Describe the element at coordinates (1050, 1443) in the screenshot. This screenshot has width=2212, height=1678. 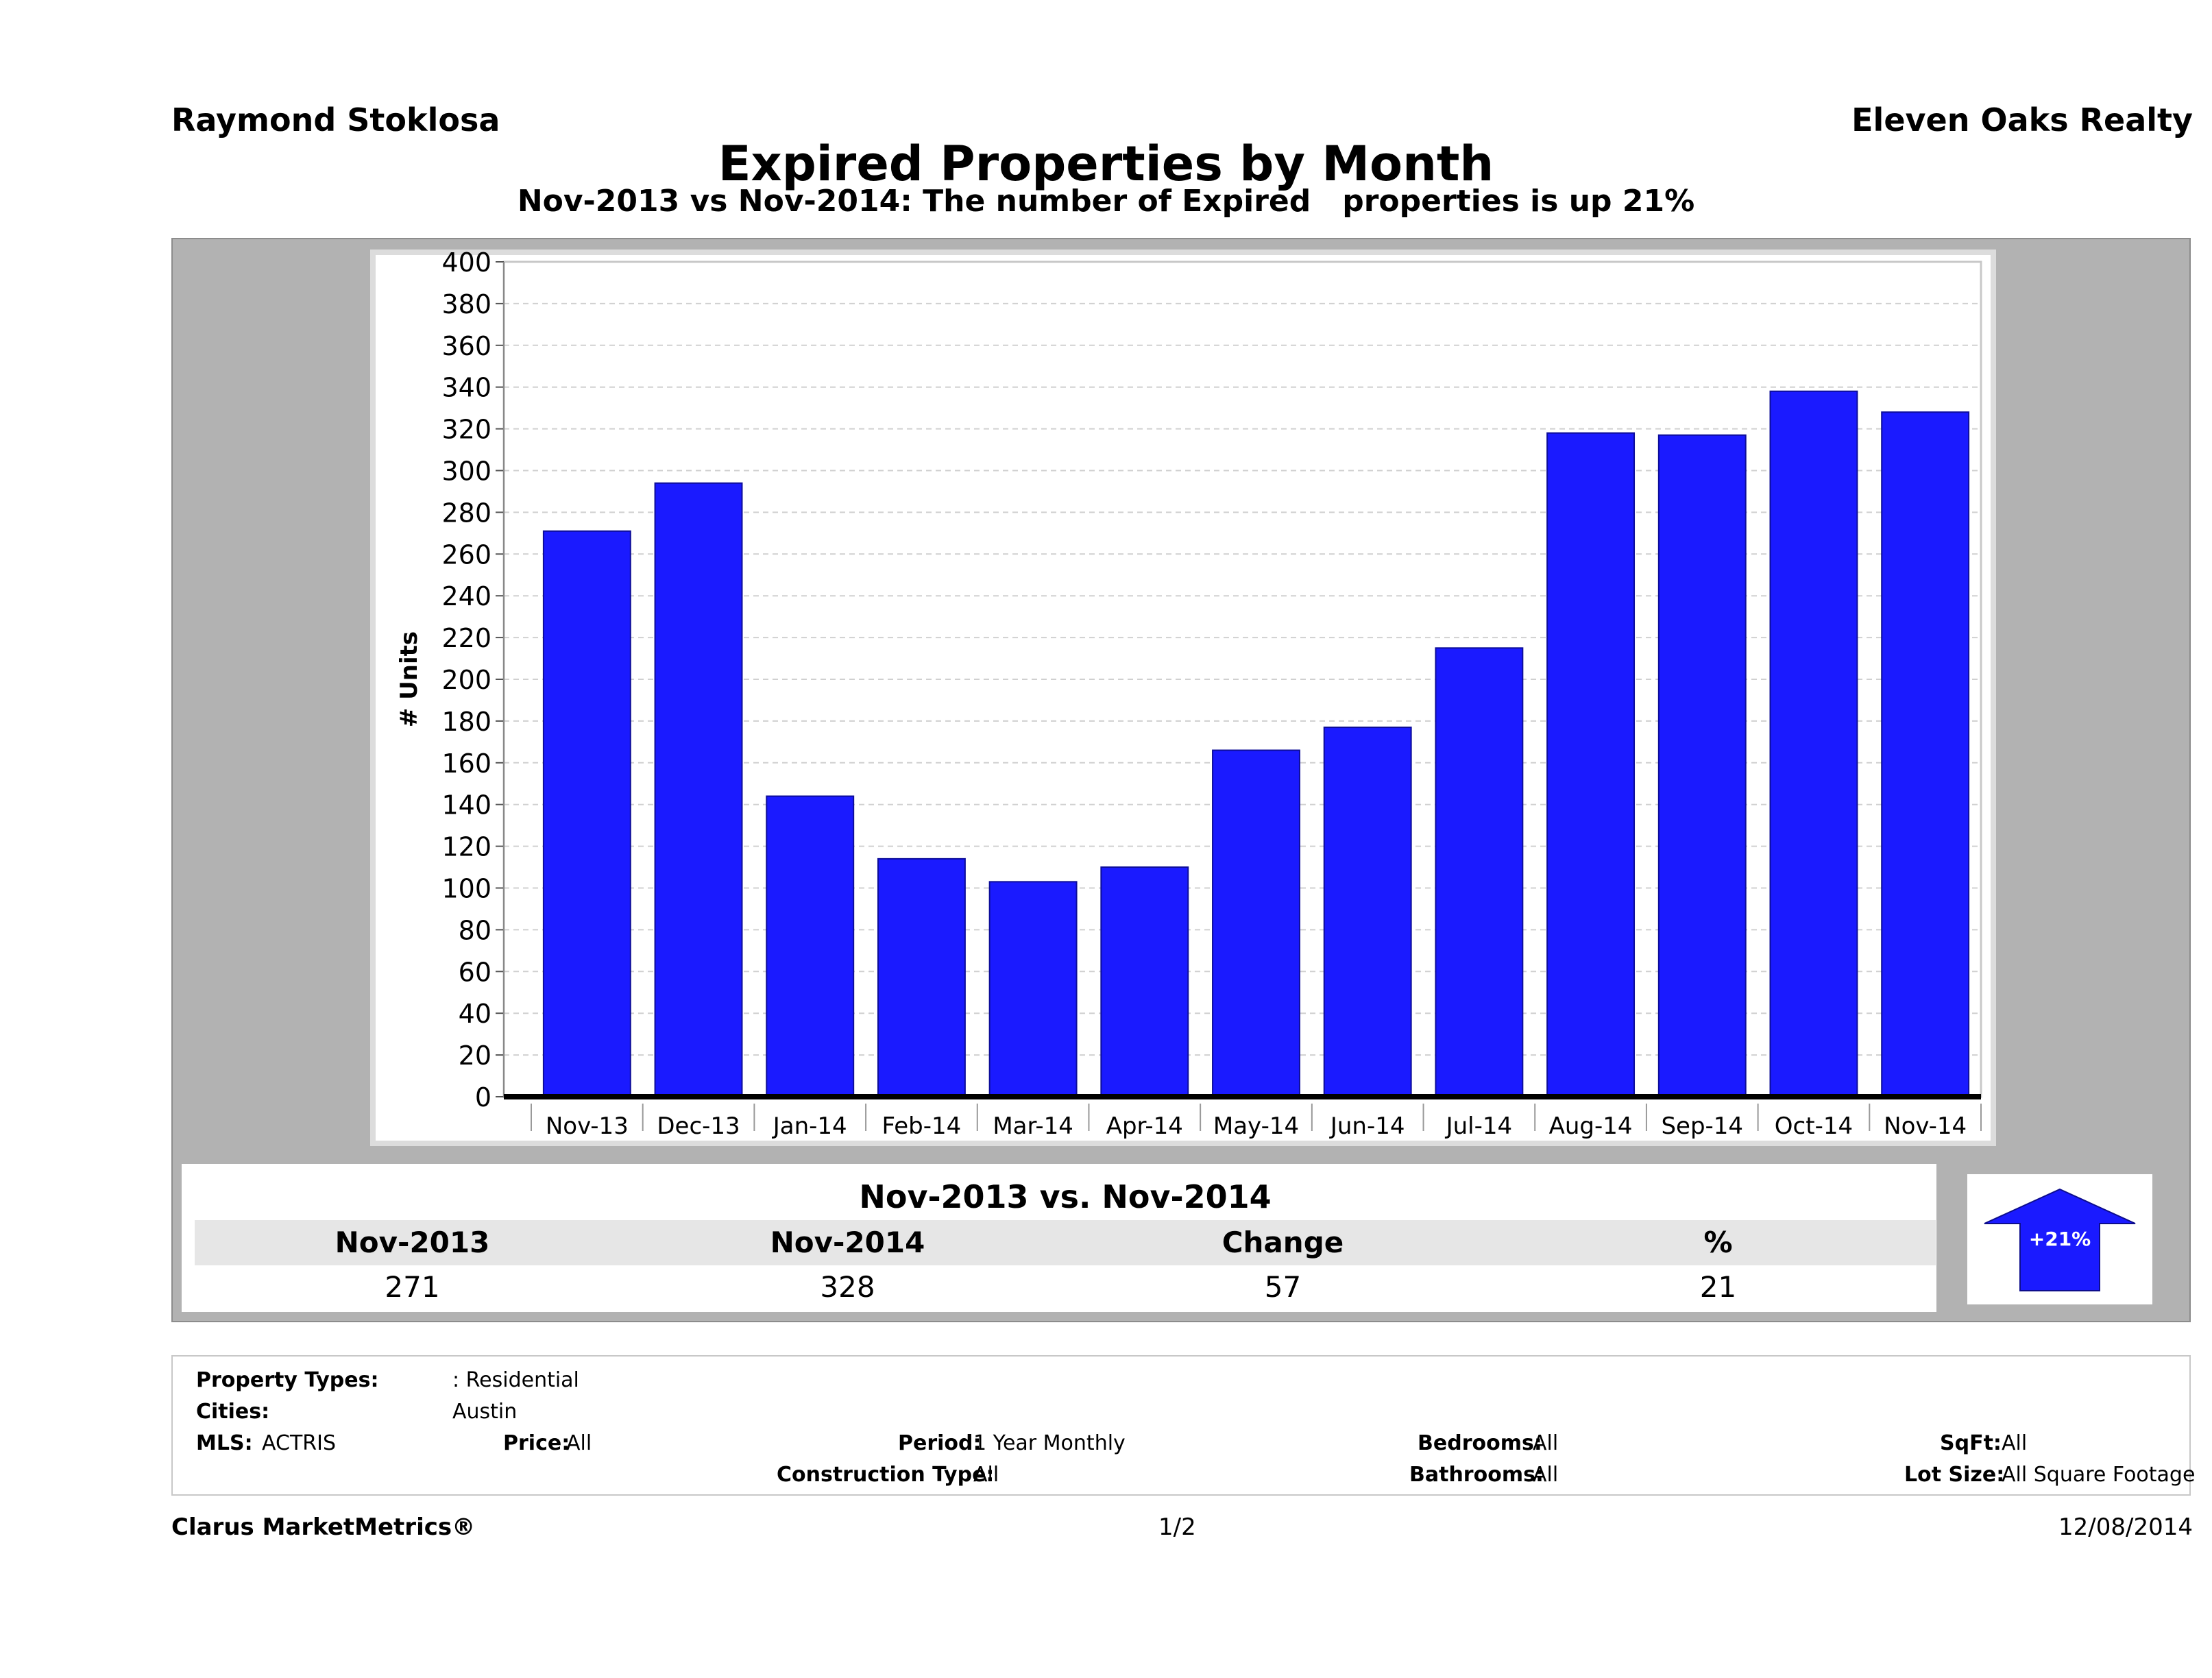
I see `period-value: 1 Year Monthly` at that location.